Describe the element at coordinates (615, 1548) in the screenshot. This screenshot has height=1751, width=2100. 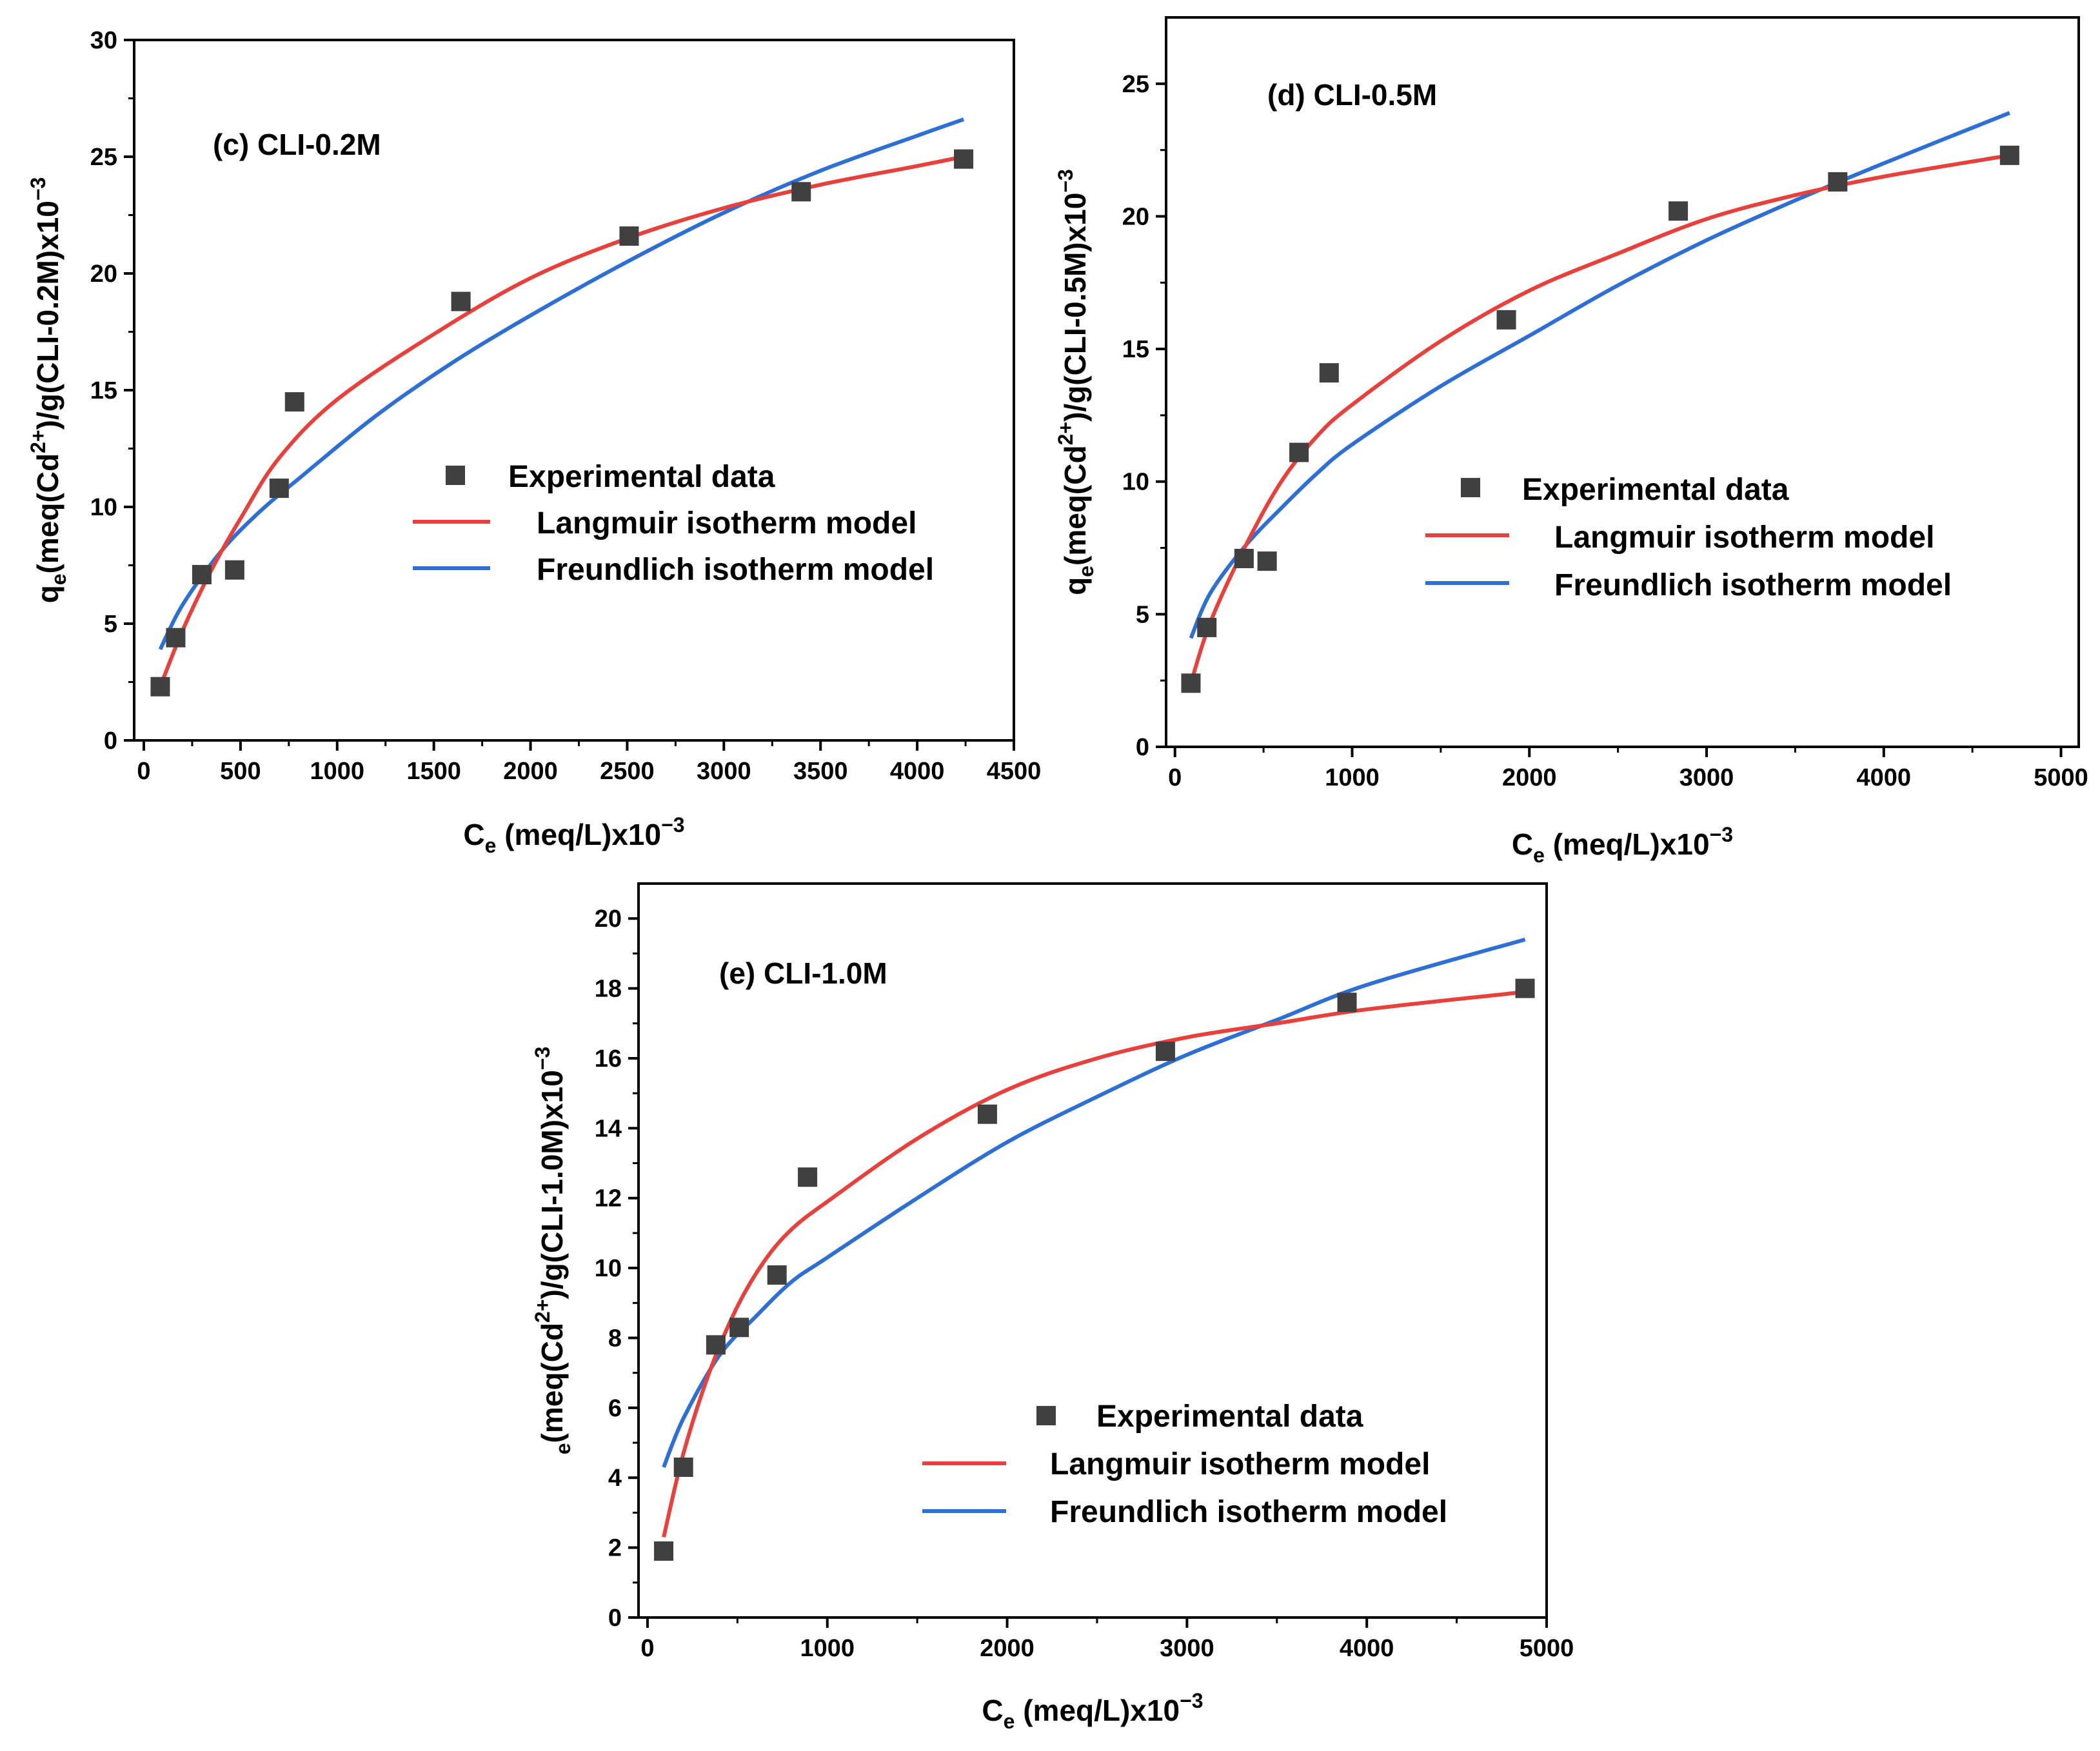
I see `y-tick-label: 2` at that location.